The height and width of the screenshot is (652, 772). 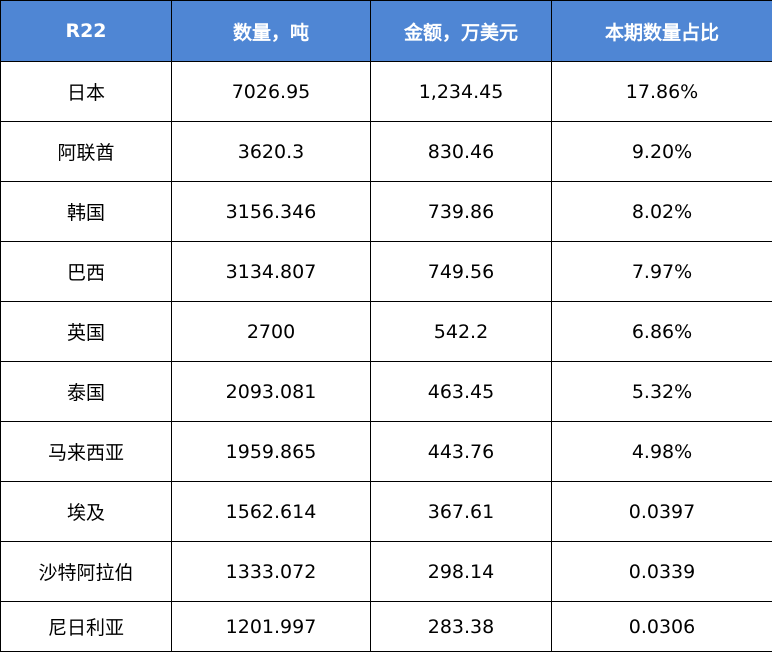 What do you see at coordinates (86, 31) in the screenshot?
I see `header-refrigerant: R22` at bounding box center [86, 31].